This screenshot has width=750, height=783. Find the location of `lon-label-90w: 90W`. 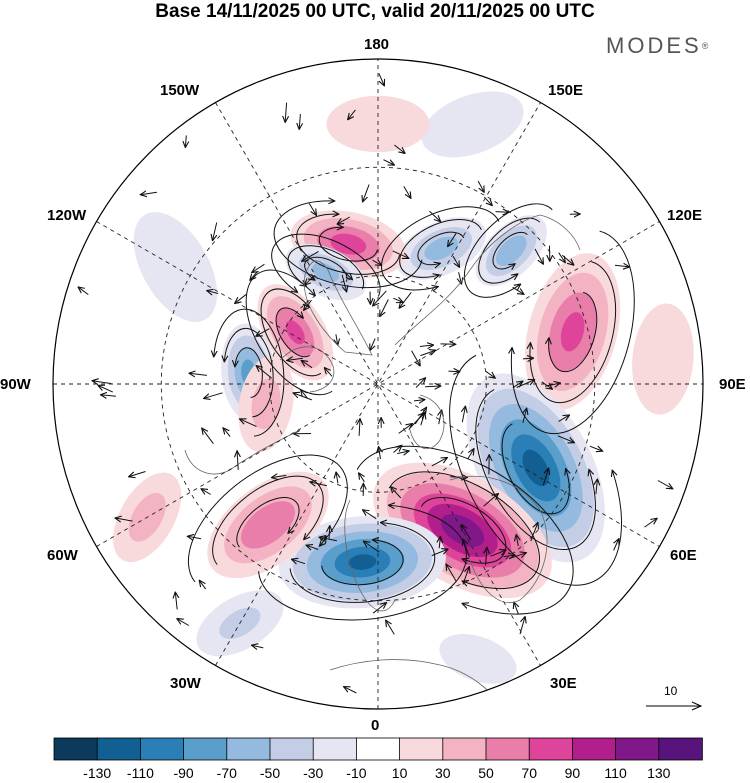

lon-label-90w: 90W is located at coordinates (15, 384).